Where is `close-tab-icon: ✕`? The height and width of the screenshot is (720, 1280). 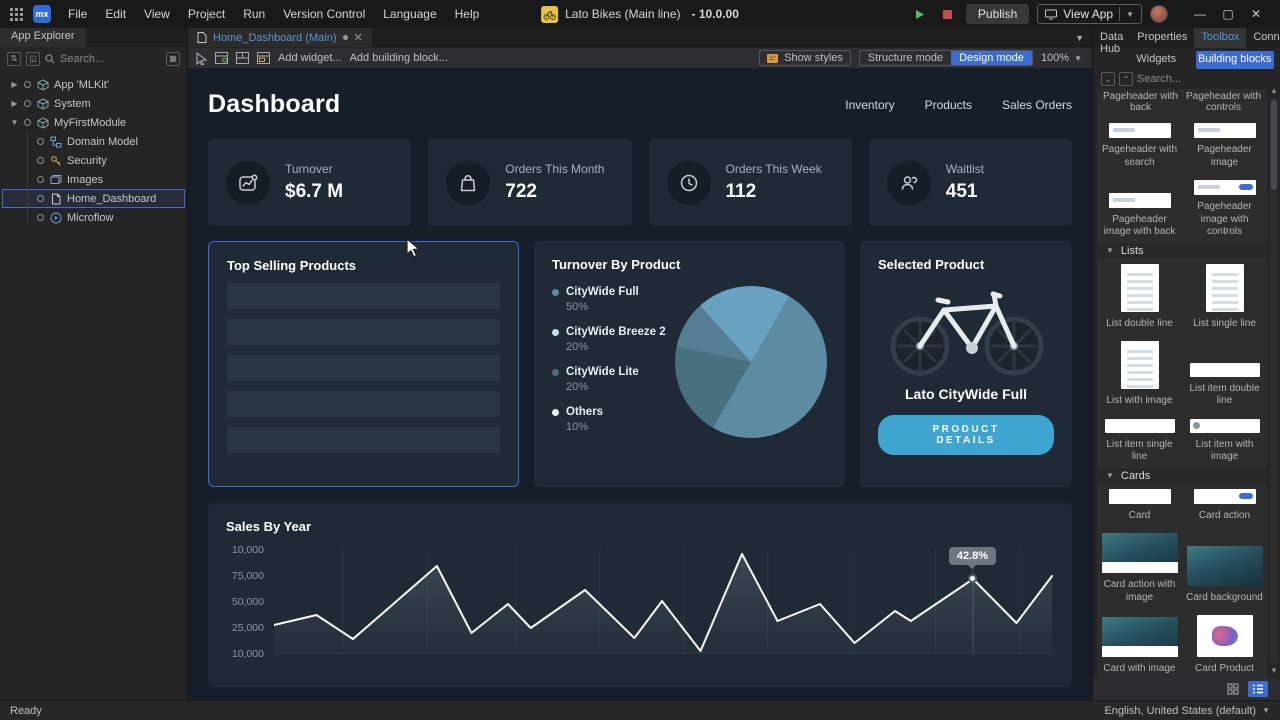 close-tab-icon: ✕ is located at coordinates (358, 38).